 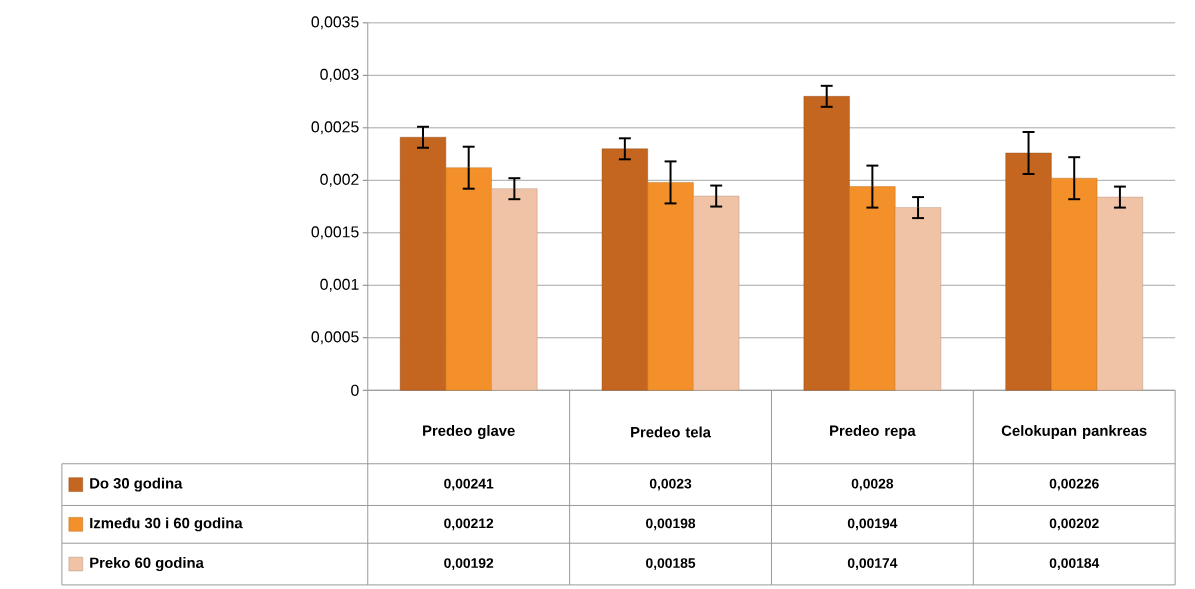 I want to click on y-tick-label: 0,002, so click(x=339, y=180).